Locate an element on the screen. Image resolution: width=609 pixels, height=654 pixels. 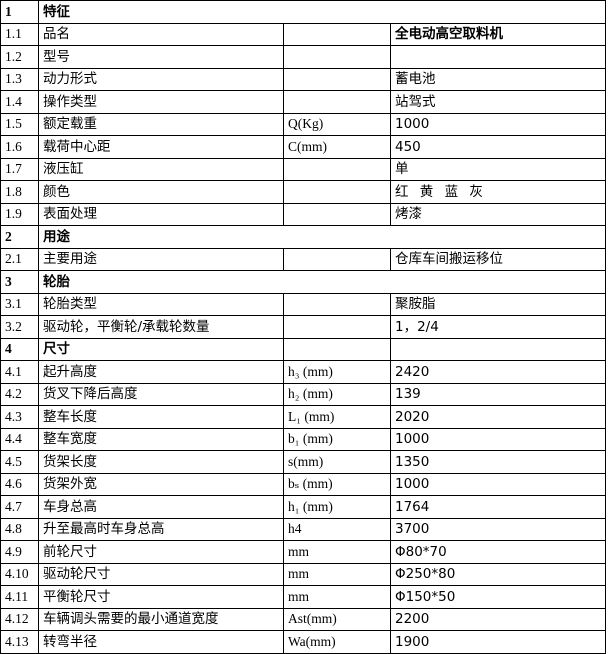
row-number-cell: 4.4 is located at coordinates (19, 439).